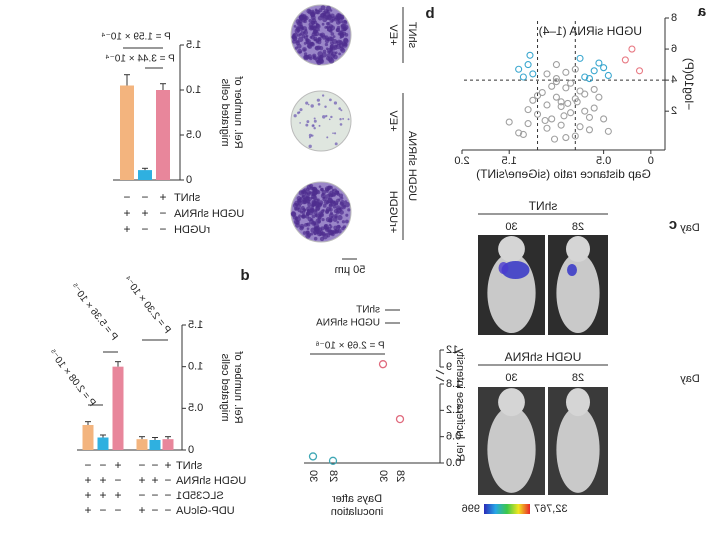 The image size is (712, 534). Describe the element at coordinates (603, 161) in the screenshot. I see `x-tick-label: 0.5` at that location.